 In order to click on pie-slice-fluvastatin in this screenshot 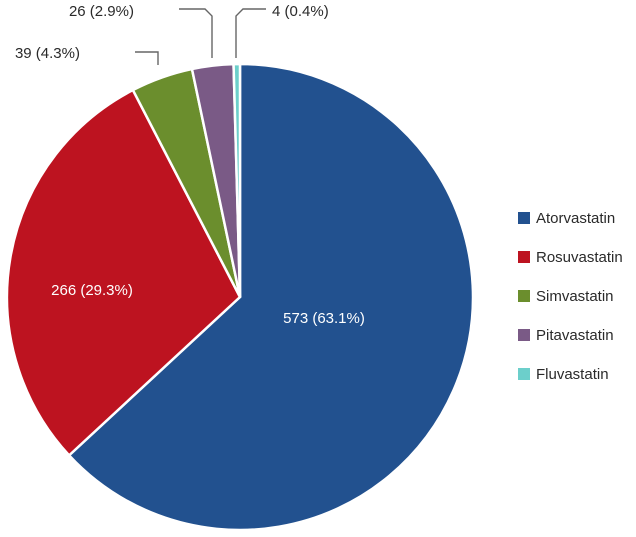, I will do `click(237, 180)`.